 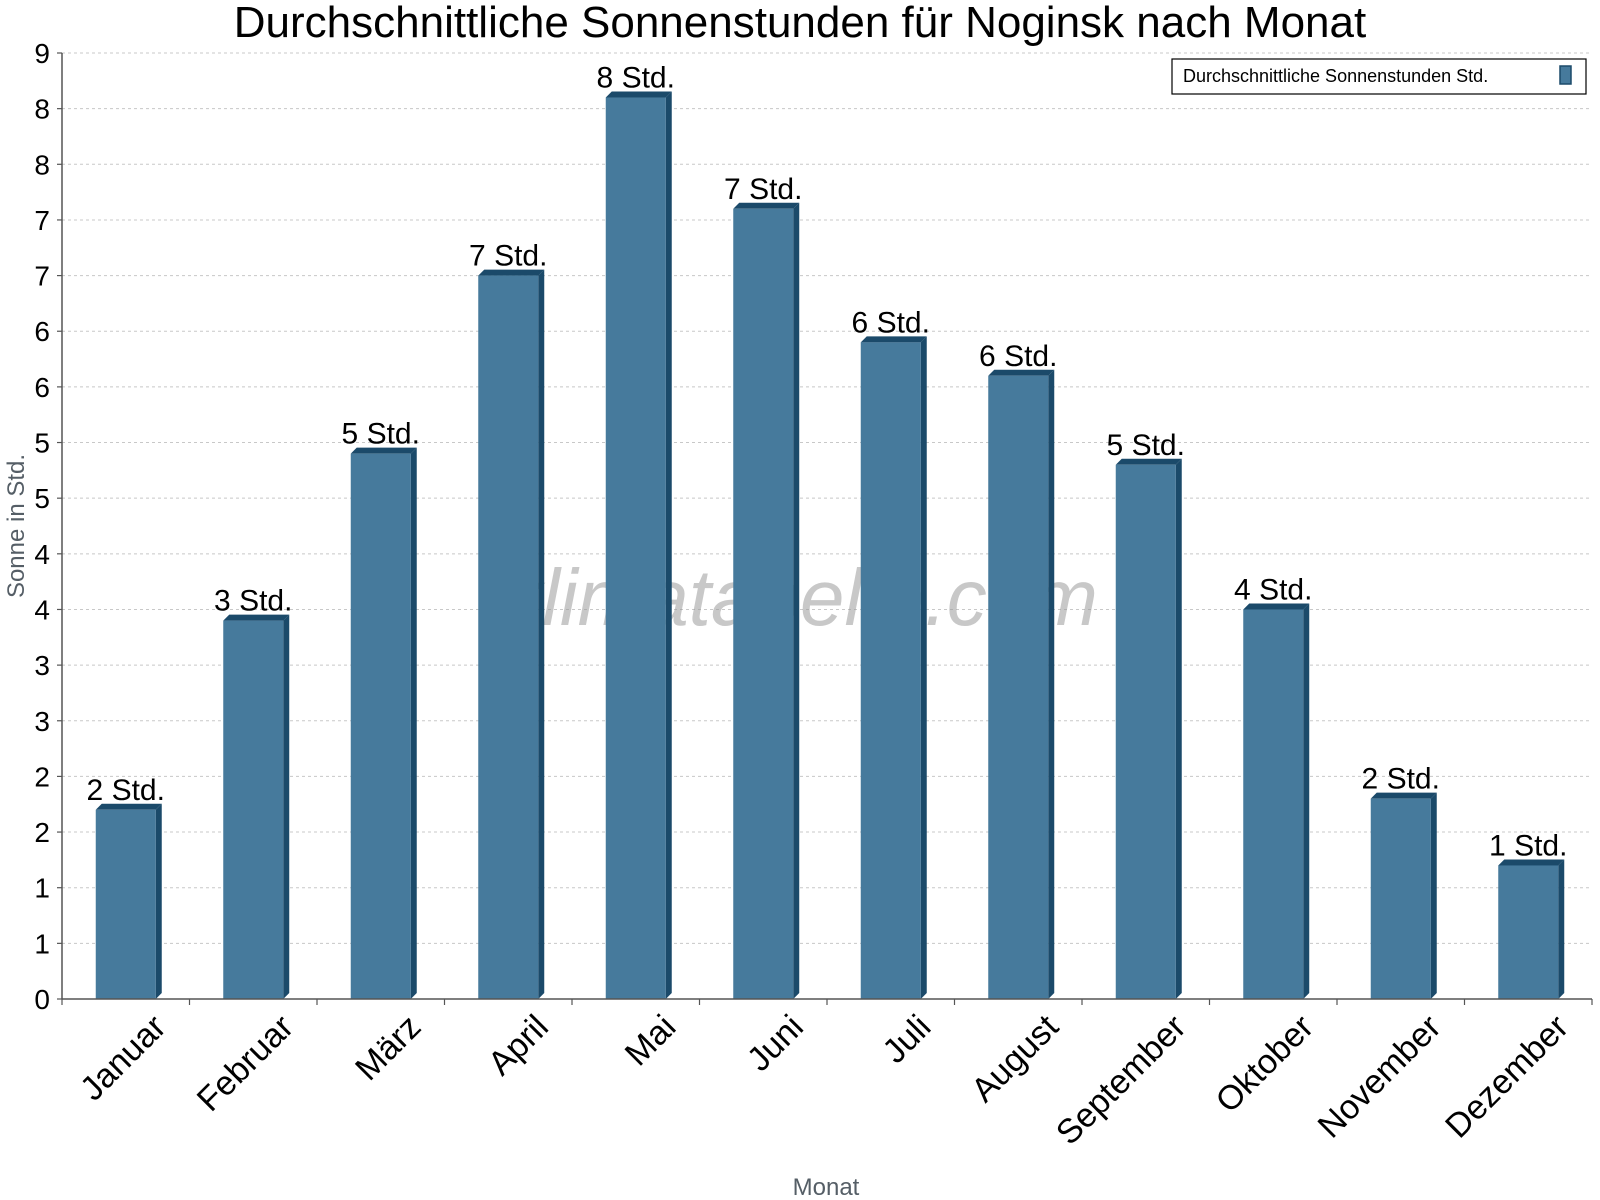 I want to click on legend-box, so click(x=1379, y=76).